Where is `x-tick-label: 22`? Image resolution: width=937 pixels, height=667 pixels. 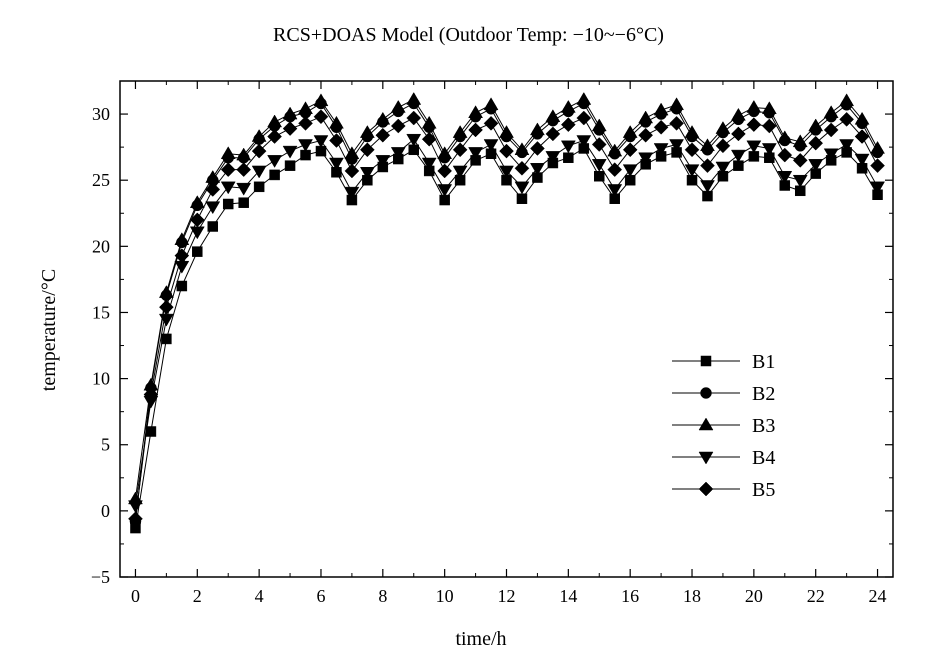
x-tick-label: 22 is located at coordinates (816, 596).